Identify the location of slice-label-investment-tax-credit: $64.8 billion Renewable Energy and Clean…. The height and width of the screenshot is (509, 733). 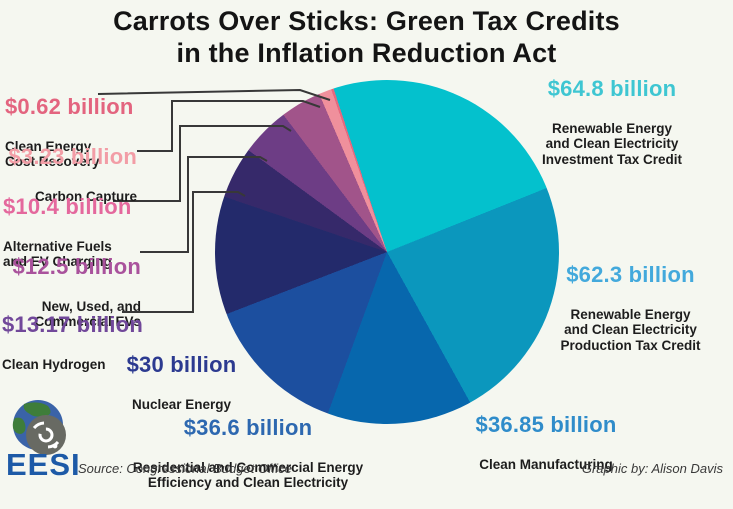
(612, 122).